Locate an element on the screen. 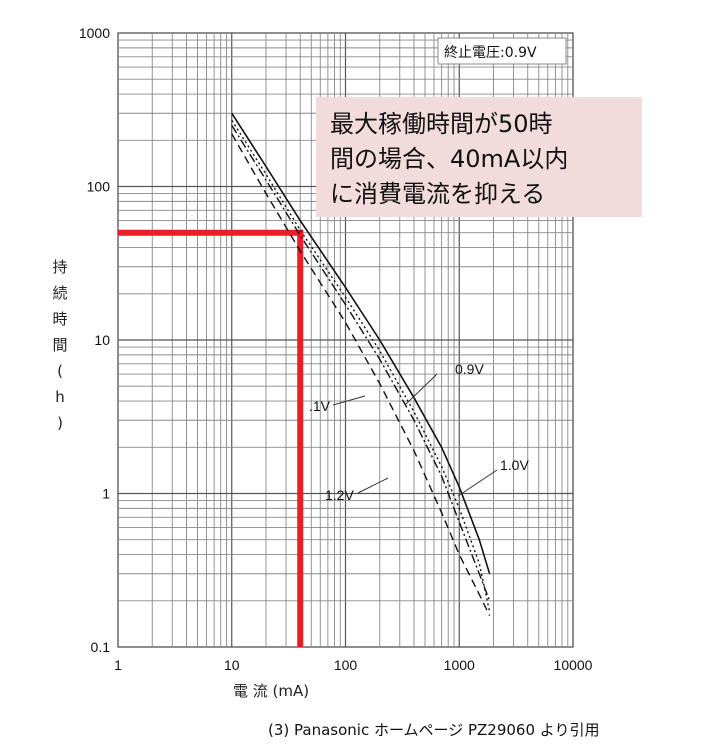  x-tick-label: 1 is located at coordinates (118, 665).